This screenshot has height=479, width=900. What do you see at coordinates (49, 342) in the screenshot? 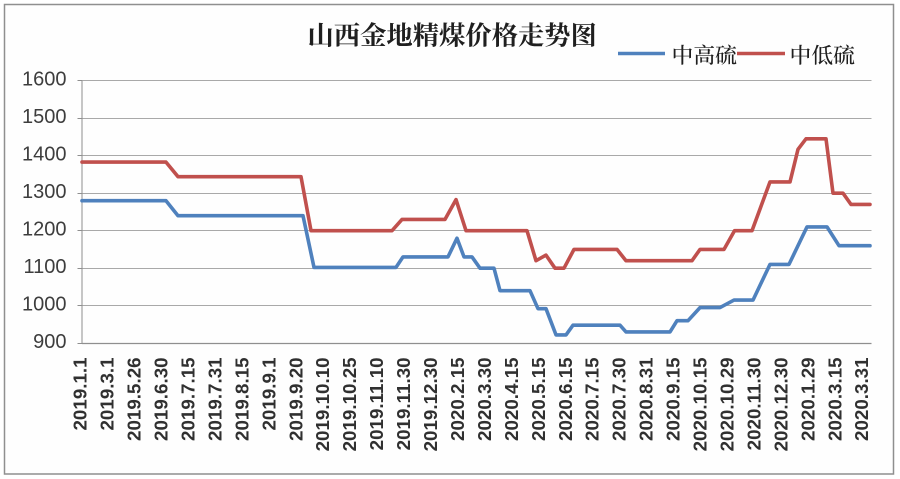
I see `svg-text: 900` at bounding box center [49, 342].